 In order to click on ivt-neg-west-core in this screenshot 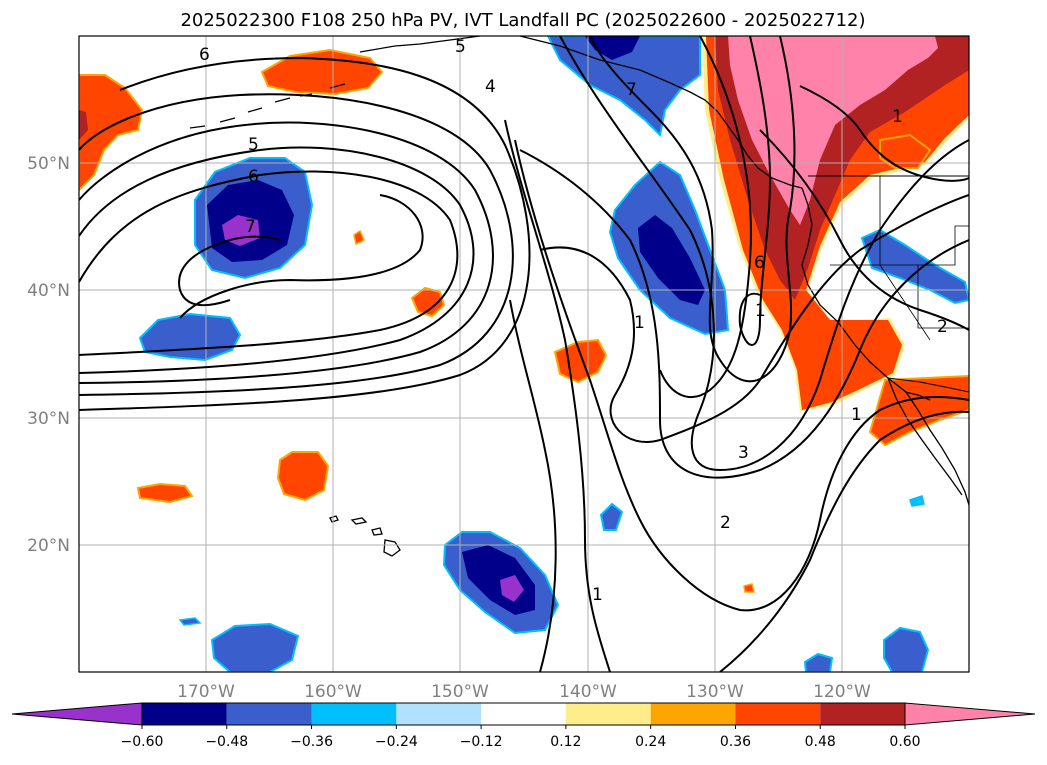, I will do `click(241, 230)`.